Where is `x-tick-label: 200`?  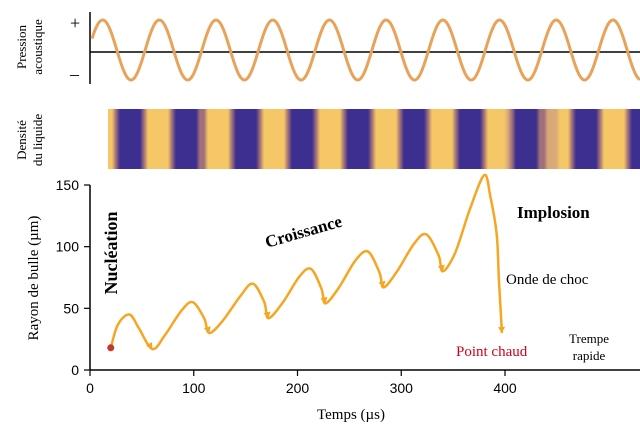
x-tick-label: 200 is located at coordinates (298, 388).